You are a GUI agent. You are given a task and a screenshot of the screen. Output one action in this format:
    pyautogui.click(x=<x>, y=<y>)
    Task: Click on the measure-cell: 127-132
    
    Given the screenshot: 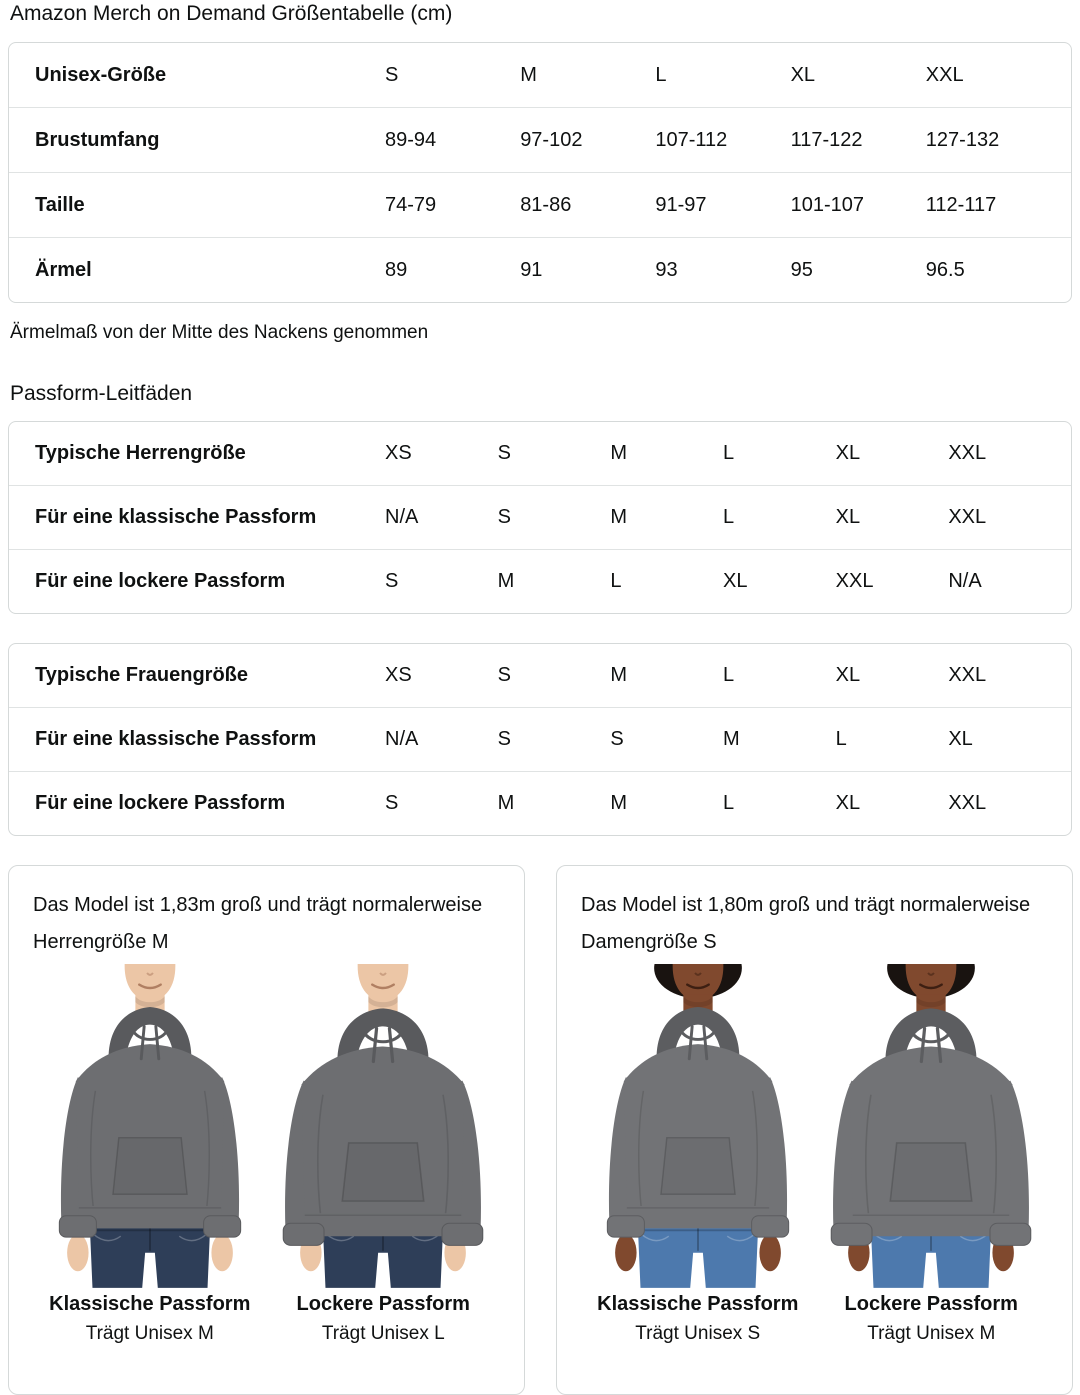 What is the action you would take?
    pyautogui.click(x=962, y=139)
    